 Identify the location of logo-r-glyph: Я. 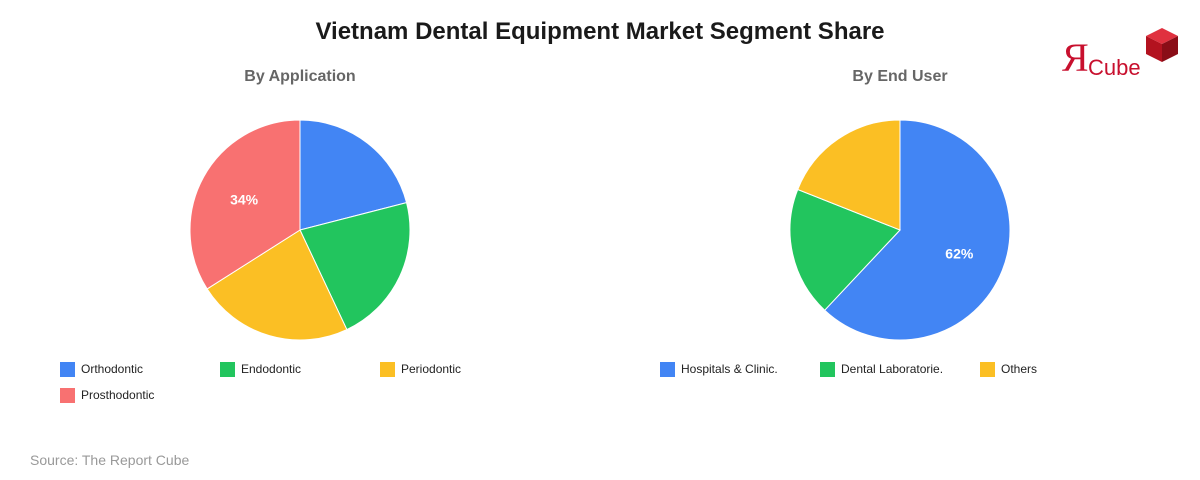
(1075, 57).